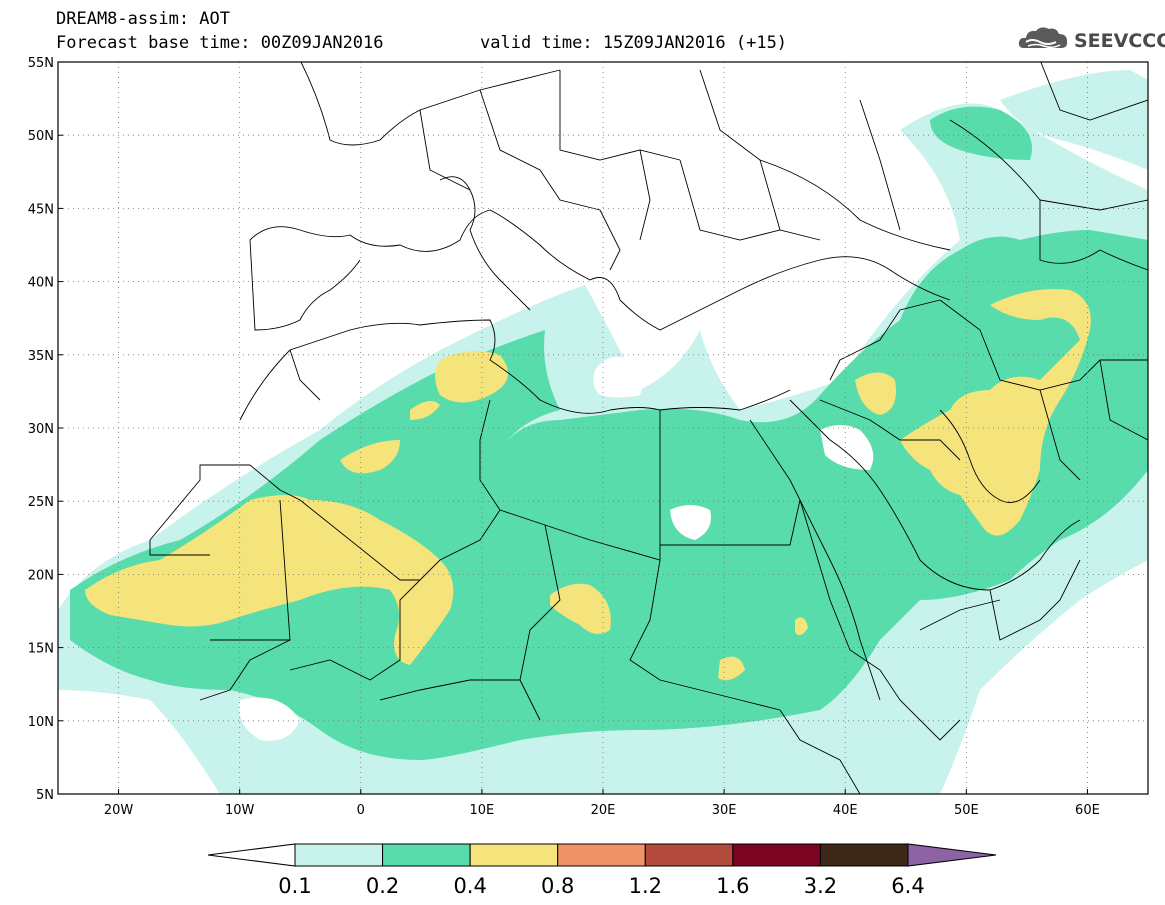 The height and width of the screenshot is (905, 1165). I want to click on seevccc-logo: SEEVCCC, so click(1090, 41).